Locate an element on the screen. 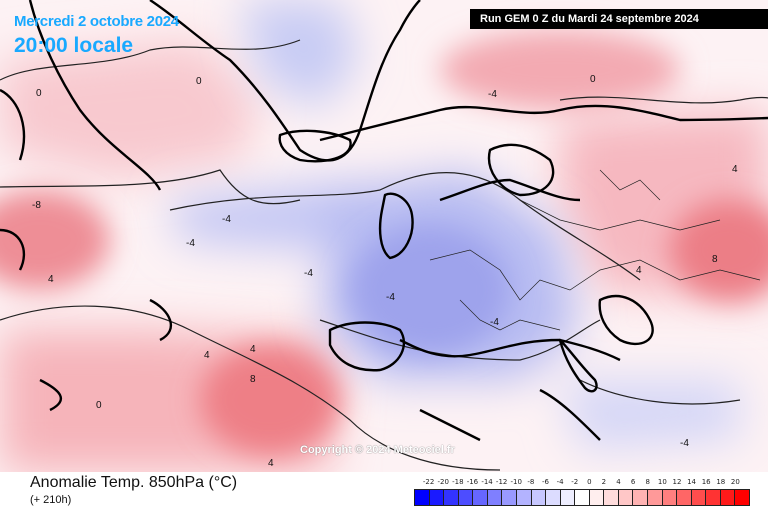 This screenshot has width=768, height=512. legend-label: -6 is located at coordinates (545, 482).